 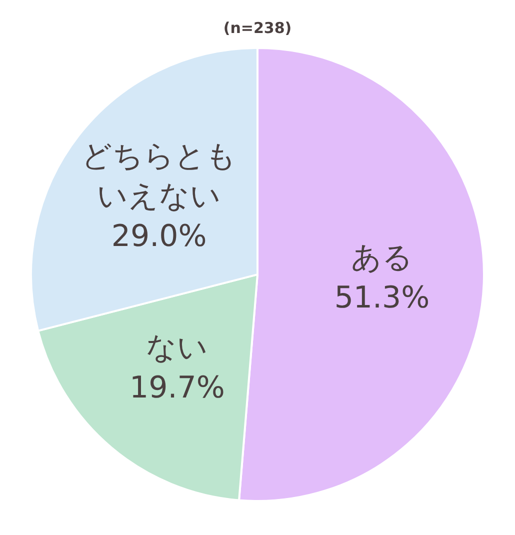 I want to click on slice-label: ある, so click(x=381, y=258).